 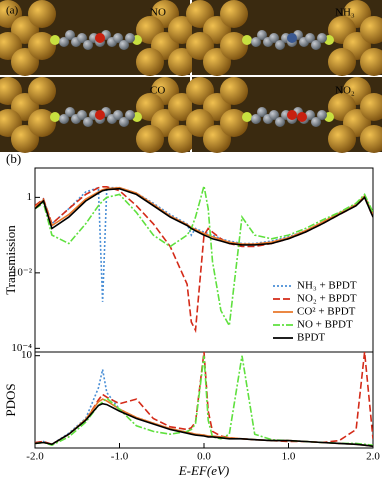 What do you see at coordinates (10, 260) in the screenshot?
I see `y-axis-label: Transmission` at bounding box center [10, 260].